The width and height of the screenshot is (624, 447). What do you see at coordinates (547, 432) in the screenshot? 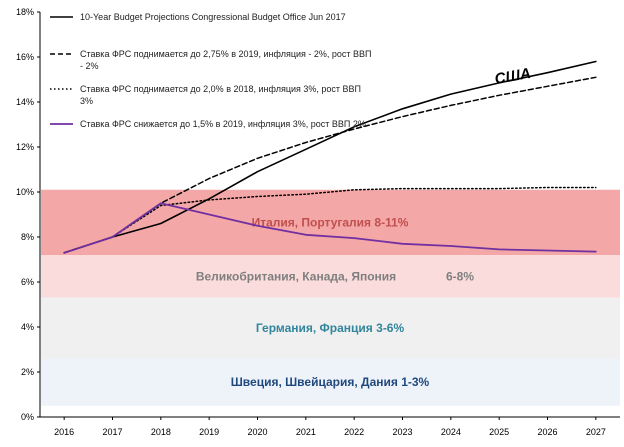
I see `x-tick-label: 2026` at bounding box center [547, 432].